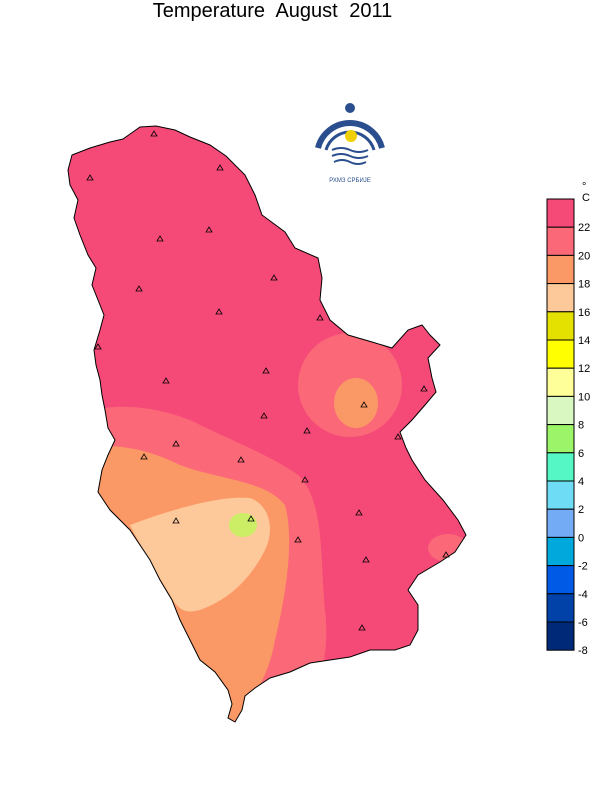 The width and height of the screenshot is (595, 801). What do you see at coordinates (584, 313) in the screenshot?
I see `legend-tick-label: 16` at bounding box center [584, 313].